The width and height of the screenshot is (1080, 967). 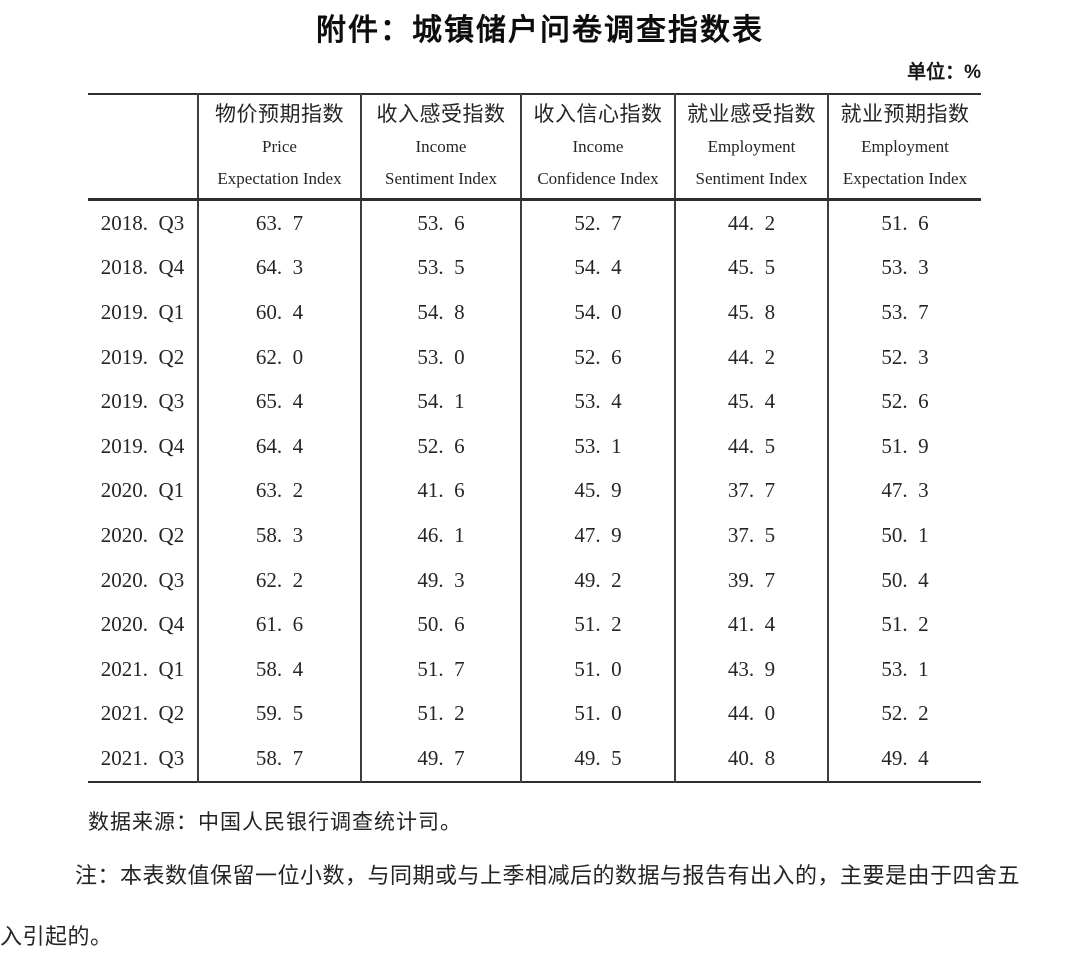 What do you see at coordinates (142, 356) in the screenshot?
I see `row-period-label: 2019. Q2` at bounding box center [142, 356].